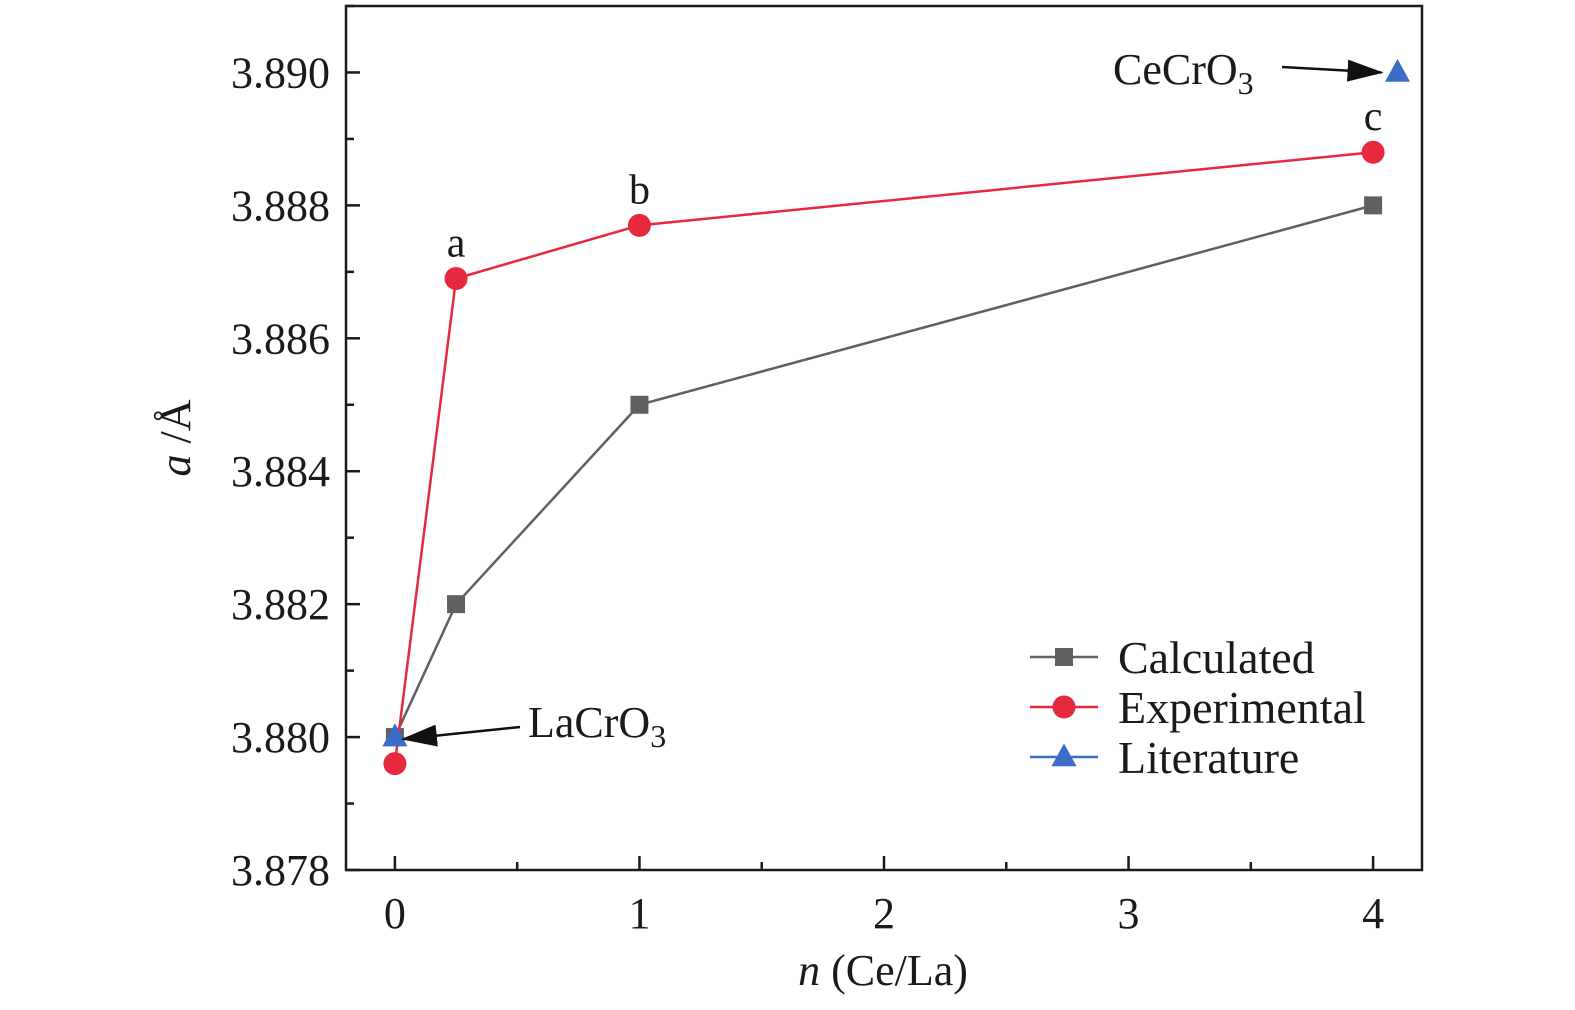  Describe the element at coordinates (280, 471) in the screenshot. I see `y-tick-label: 3.884` at that location.